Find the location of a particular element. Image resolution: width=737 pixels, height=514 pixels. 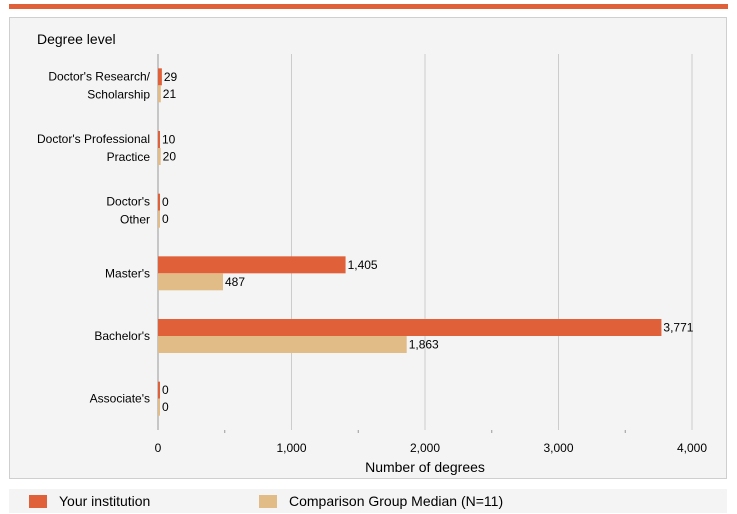

value-label: 1,863 is located at coordinates (424, 345).